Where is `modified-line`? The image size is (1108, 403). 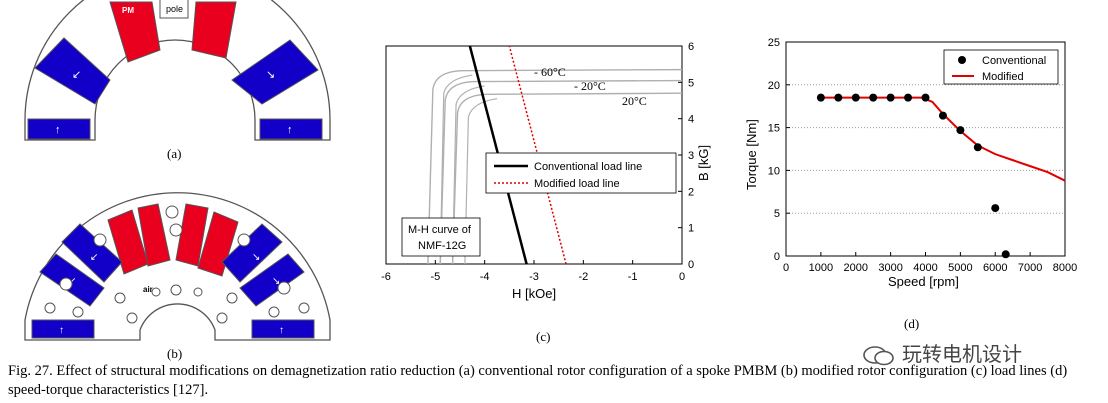
modified-line is located at coordinates (943, 139).